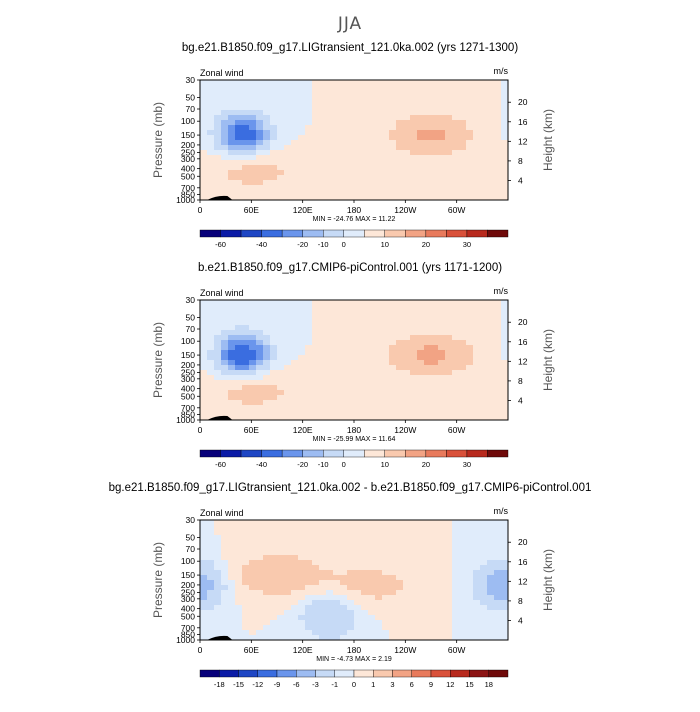 Image resolution: width=700 pixels, height=712 pixels. Describe the element at coordinates (188, 389) in the screenshot. I see `y-tick-label: 400` at that location.